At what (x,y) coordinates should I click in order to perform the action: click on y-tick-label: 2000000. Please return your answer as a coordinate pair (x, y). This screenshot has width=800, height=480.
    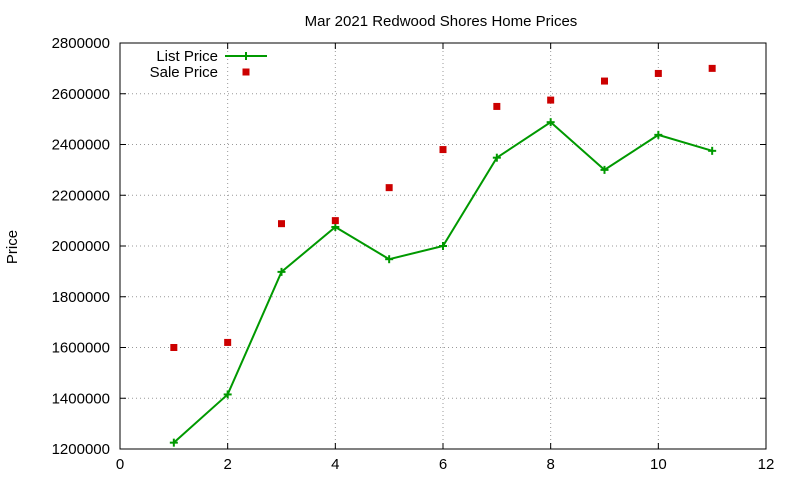
    Looking at the image, I should click on (81, 246).